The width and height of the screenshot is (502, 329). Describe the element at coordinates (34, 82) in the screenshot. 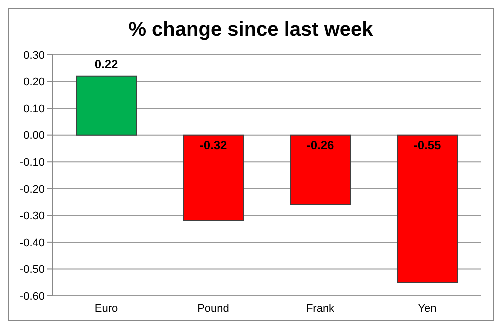

I see `y-tick-label: 0.20` at that location.